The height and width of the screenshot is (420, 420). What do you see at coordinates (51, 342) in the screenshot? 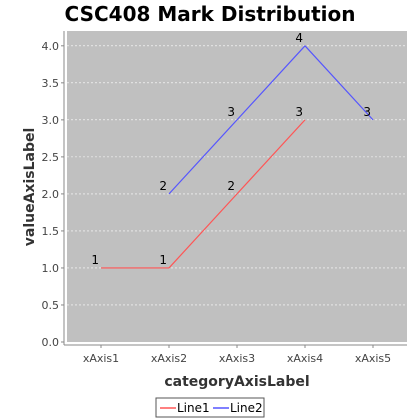
I see `y-tick-label: 0.0` at bounding box center [51, 342].